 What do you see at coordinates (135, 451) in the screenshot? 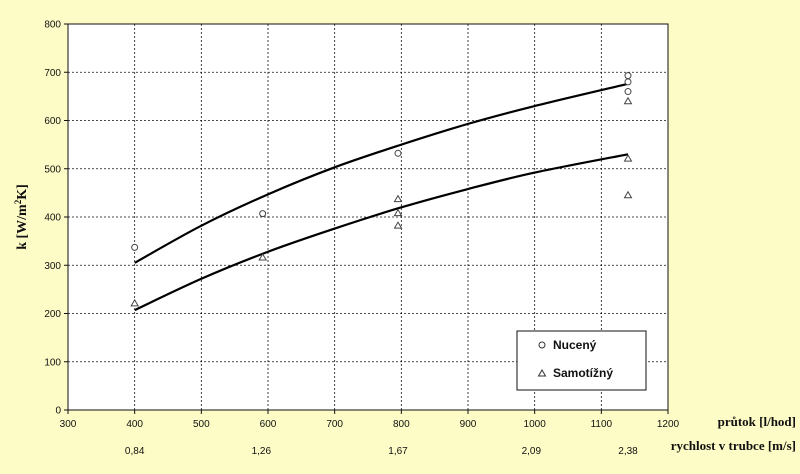
I see `x2-tick-label: 0,84` at bounding box center [135, 451].